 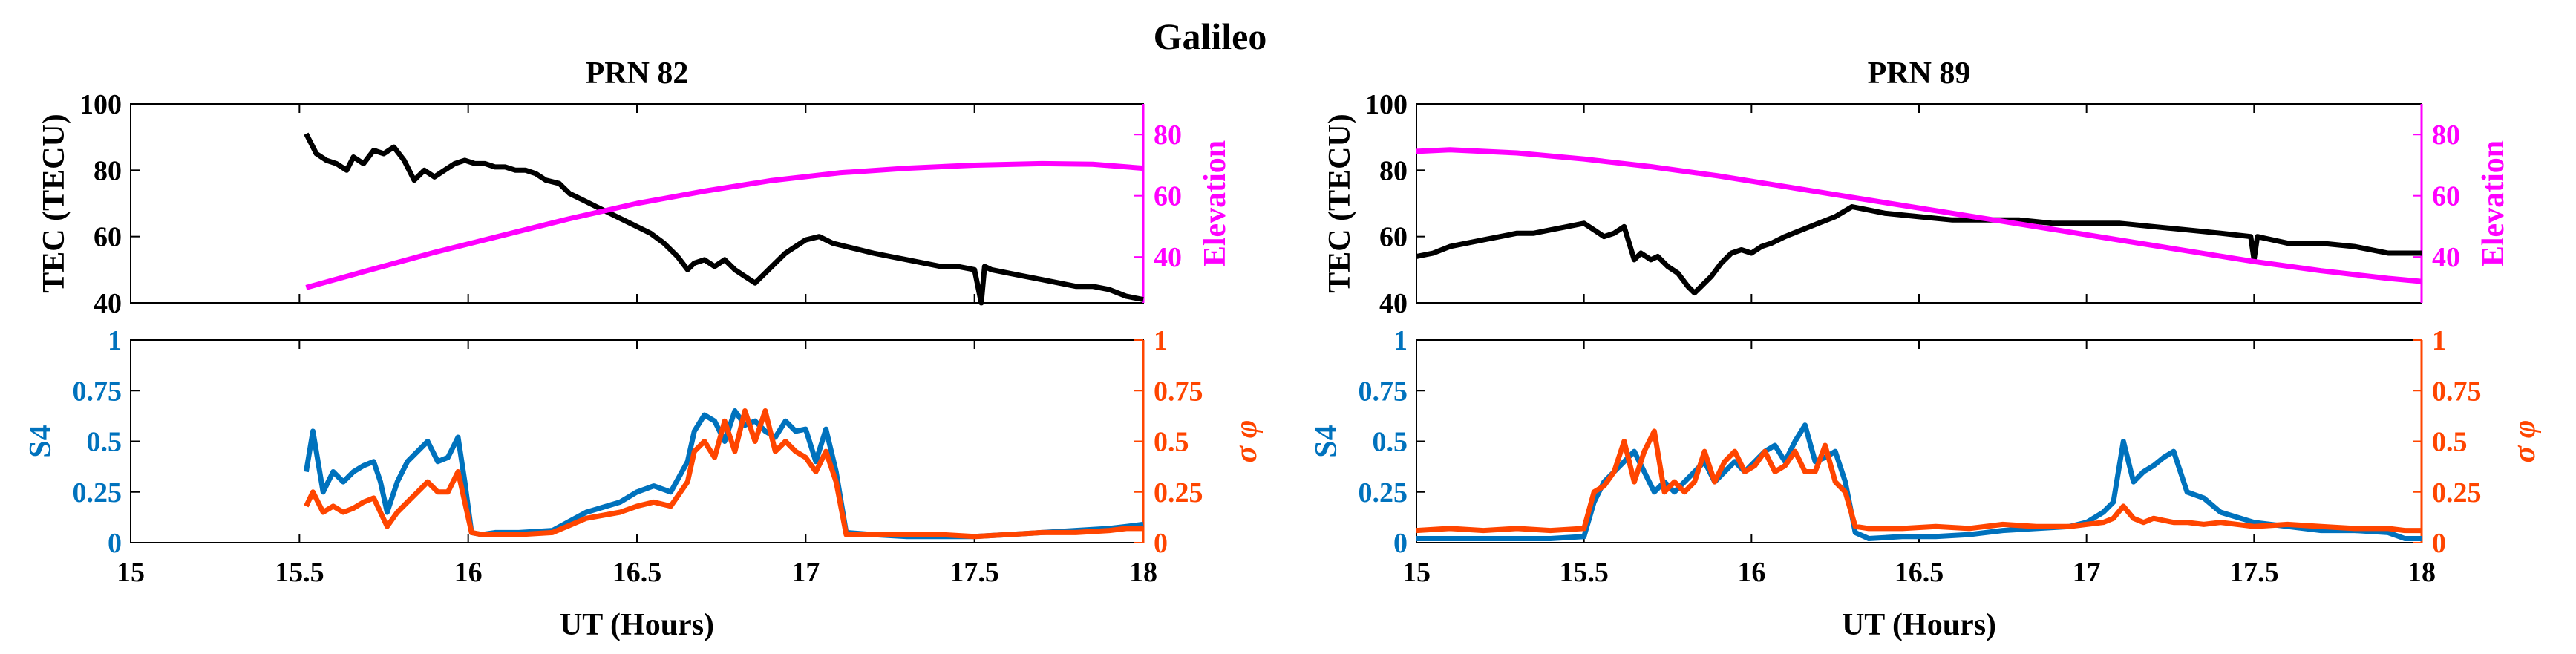 I want to click on top-frame, so click(x=1919, y=203).